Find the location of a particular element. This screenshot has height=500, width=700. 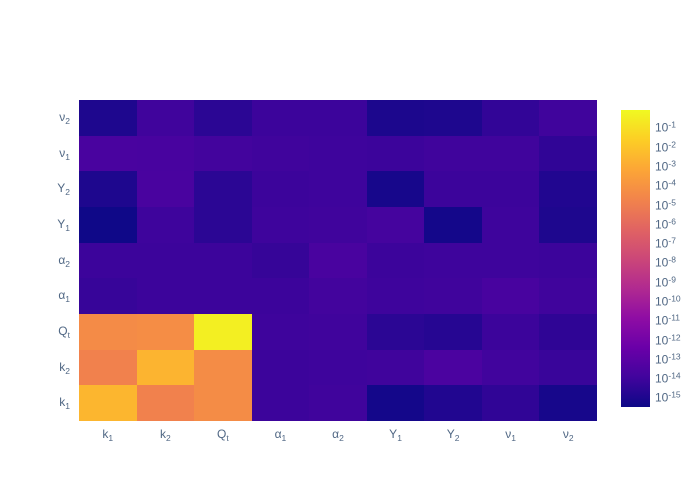

y-tick-label: k2 is located at coordinates (64, 367).